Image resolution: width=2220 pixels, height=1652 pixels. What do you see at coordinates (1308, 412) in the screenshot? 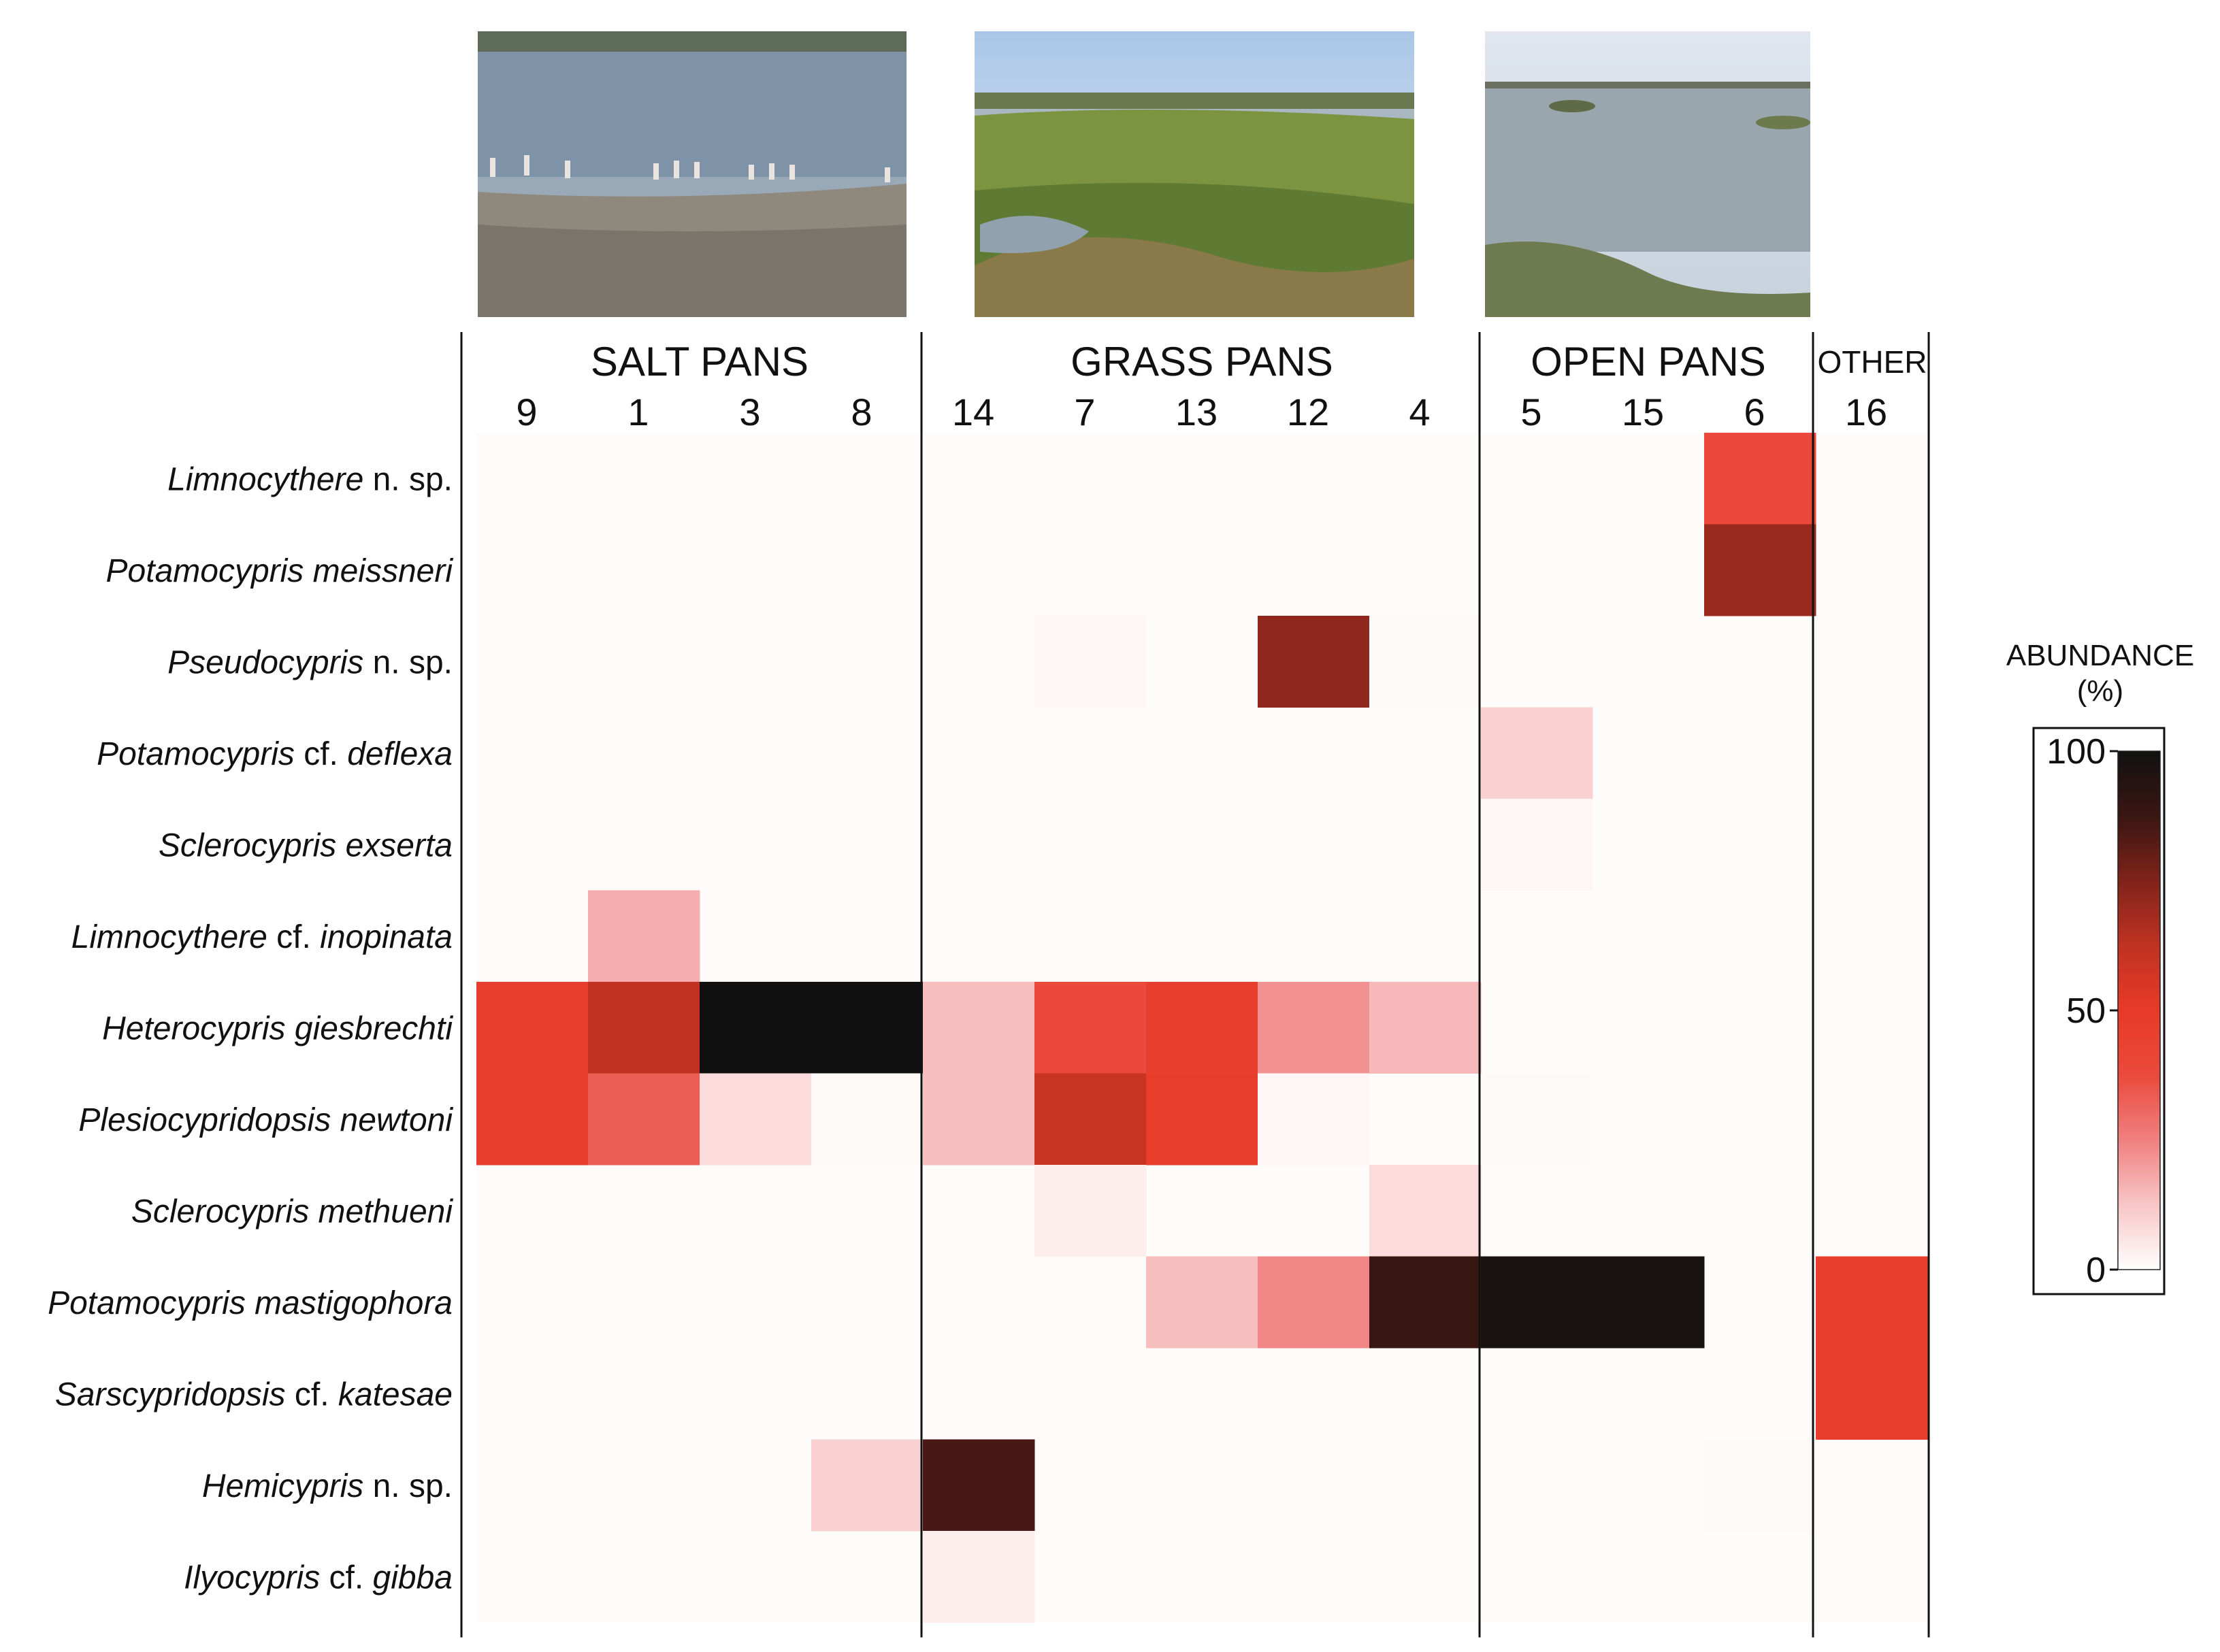
I see `site-label: 12` at bounding box center [1308, 412].